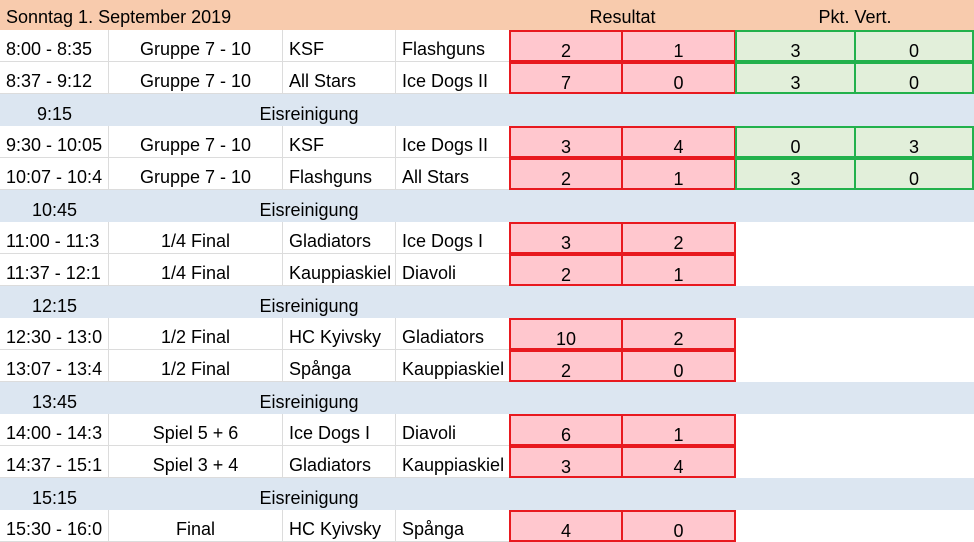 Image resolution: width=974 pixels, height=542 pixels. What do you see at coordinates (487, 302) in the screenshot?
I see `break-row: 12:15 Eisreinigung` at bounding box center [487, 302].